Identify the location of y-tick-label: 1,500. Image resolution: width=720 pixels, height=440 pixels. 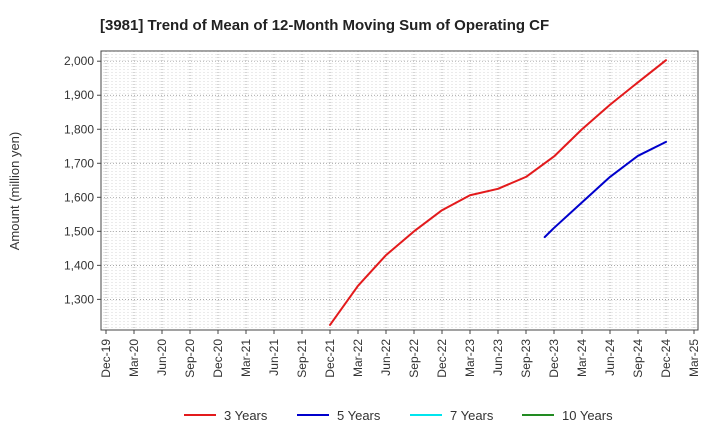
(79, 231).